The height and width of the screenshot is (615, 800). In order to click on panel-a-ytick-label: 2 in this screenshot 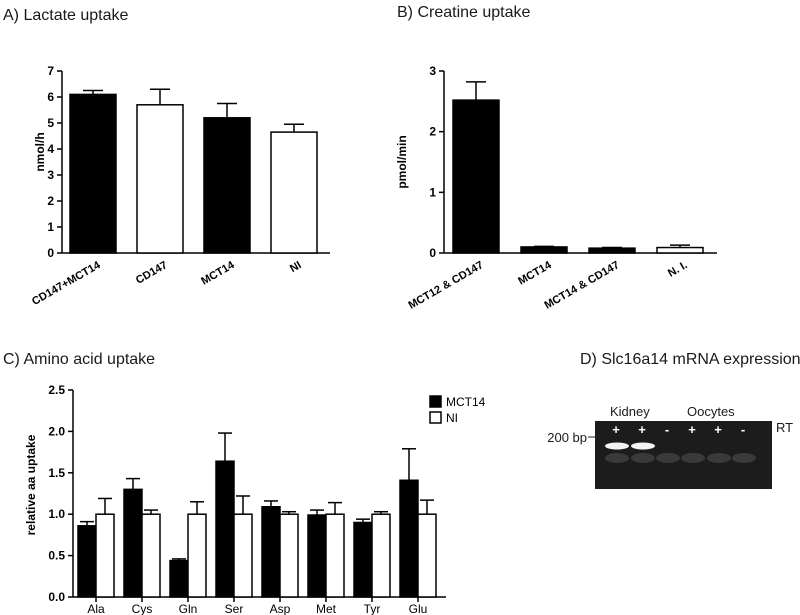, I will do `click(50, 201)`.